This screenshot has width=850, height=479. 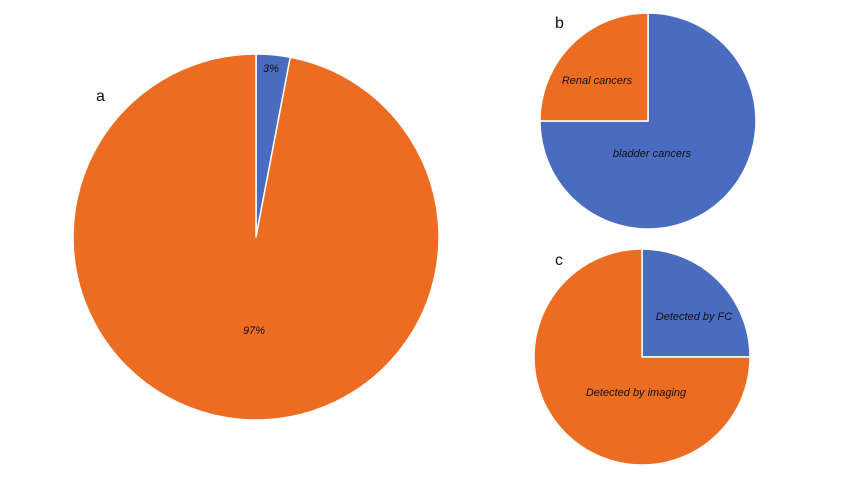 I want to click on pie-c-slice-1-label: Detected by imaging, so click(x=636, y=393).